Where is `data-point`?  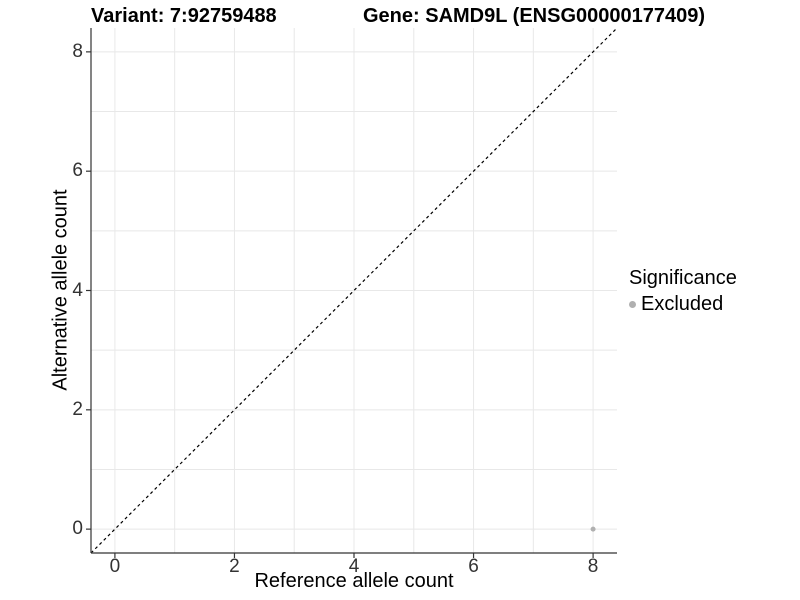
data-point is located at coordinates (593, 529).